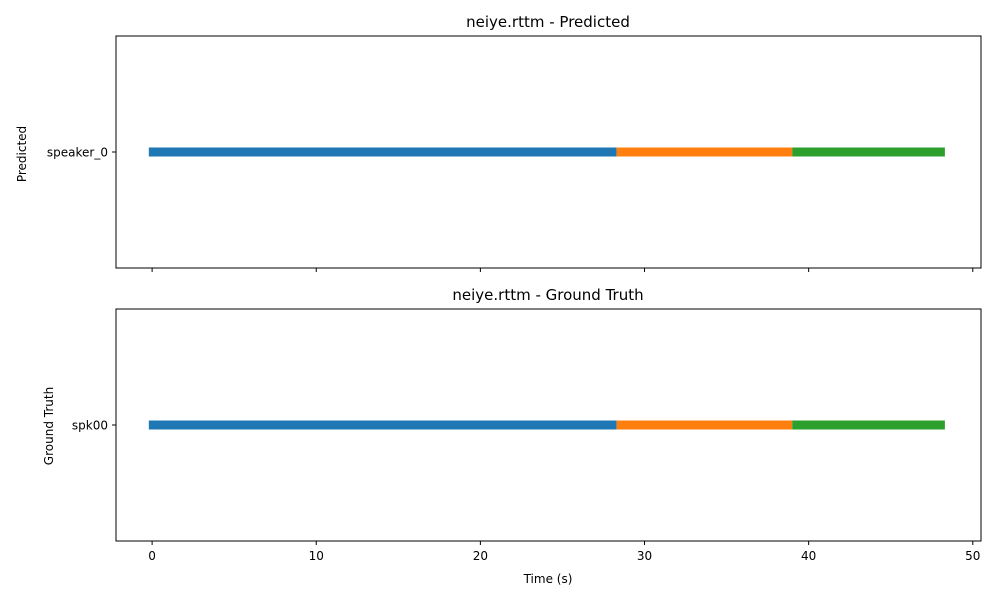  What do you see at coordinates (152, 556) in the screenshot?
I see `ground-truth-x-tick-label: 0` at bounding box center [152, 556].